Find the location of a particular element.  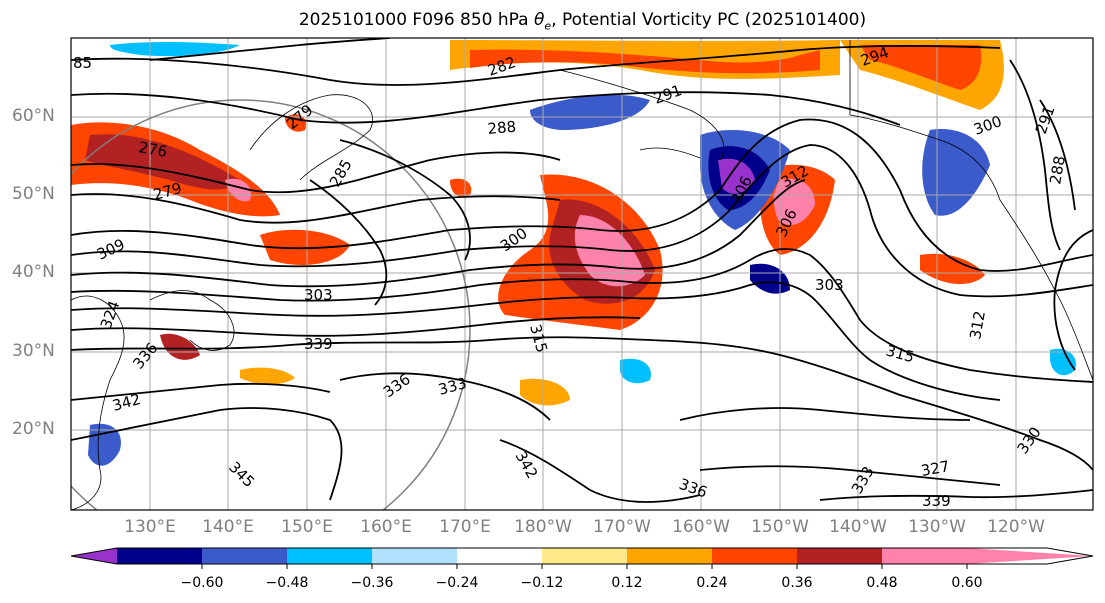

lon-label: 170°W is located at coordinates (622, 527).